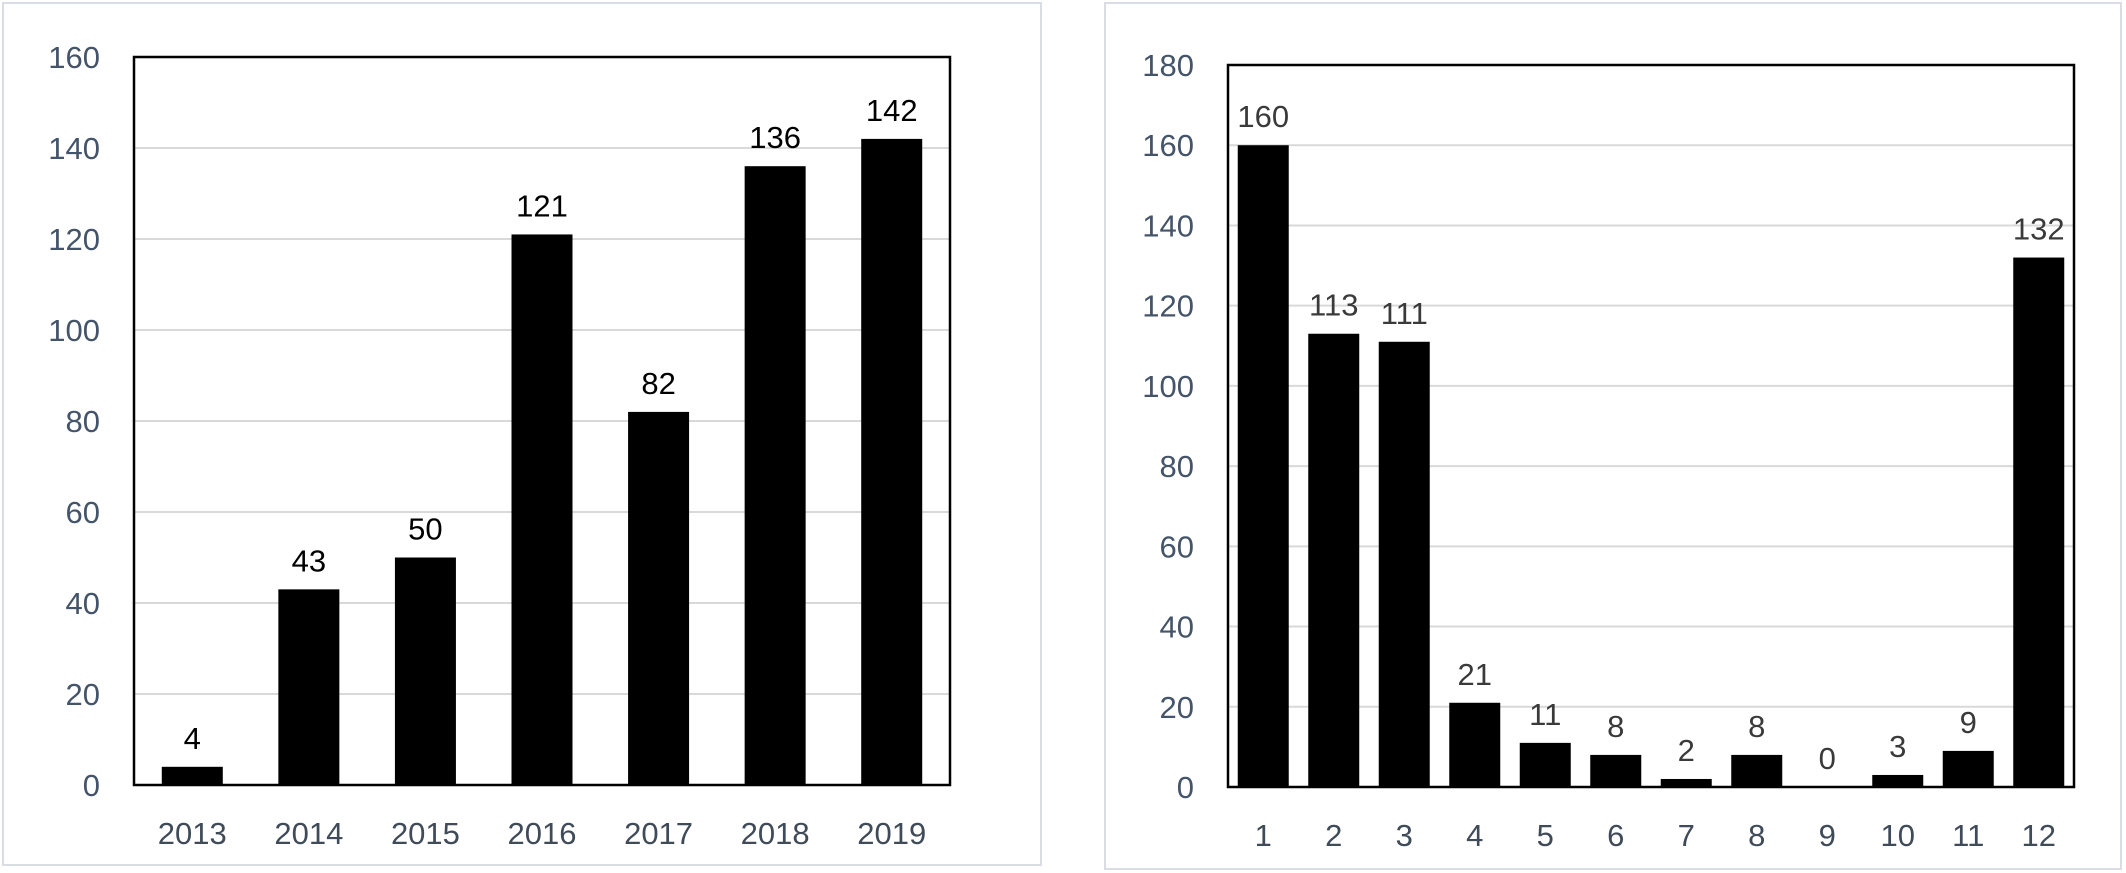  What do you see at coordinates (542, 833) in the screenshot?
I see `x-tick-label: 2016` at bounding box center [542, 833].